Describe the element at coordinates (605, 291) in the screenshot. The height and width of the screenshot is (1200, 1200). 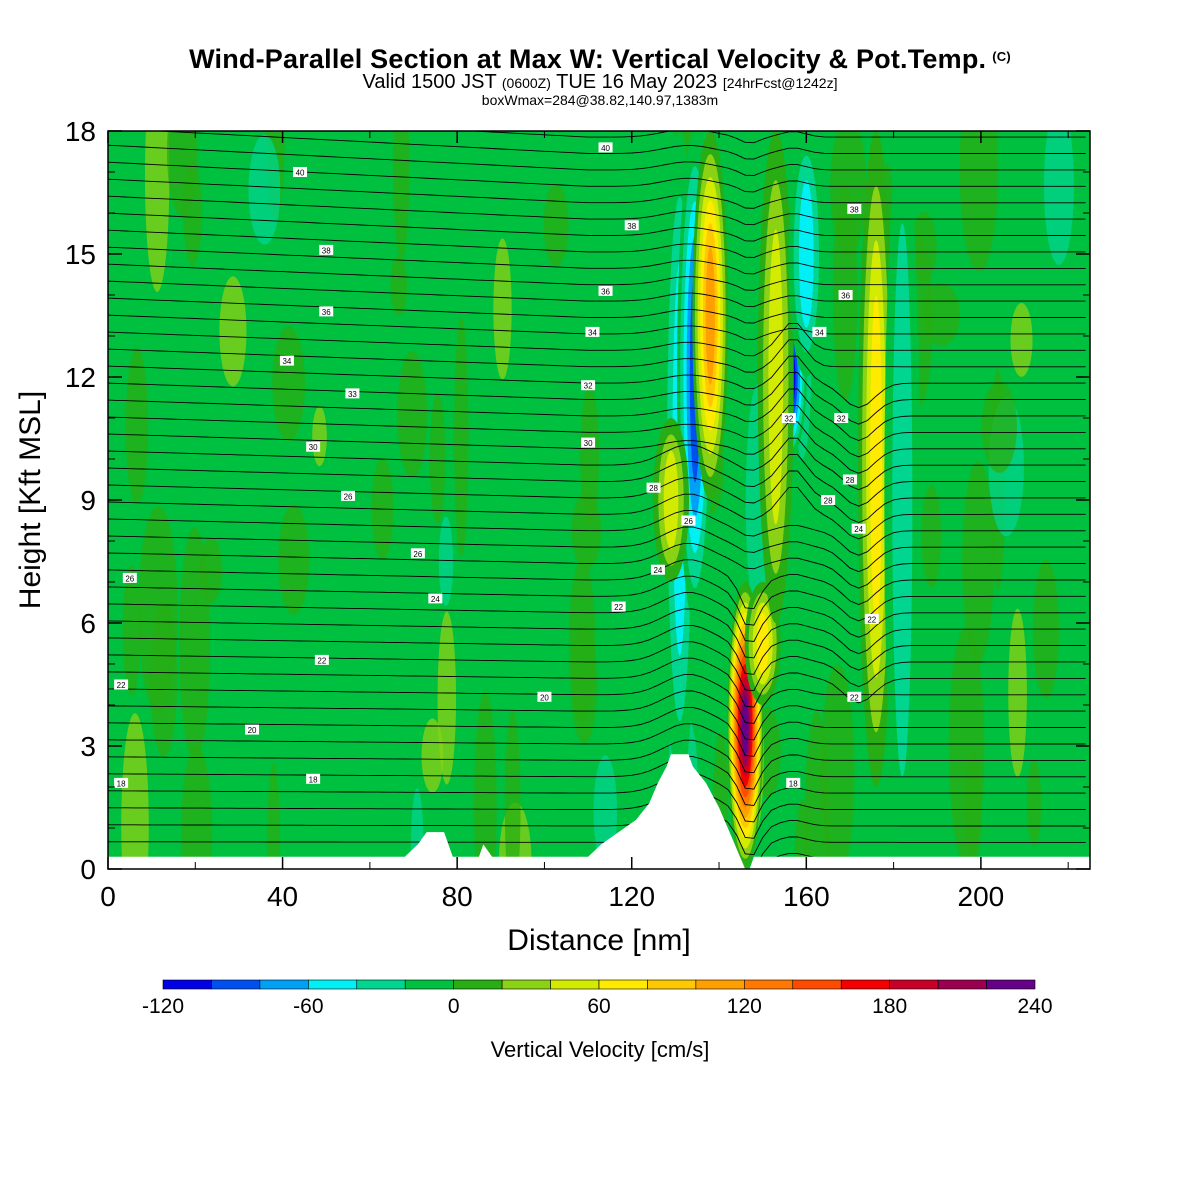
I see `isentrope-label-text: 36` at that location.